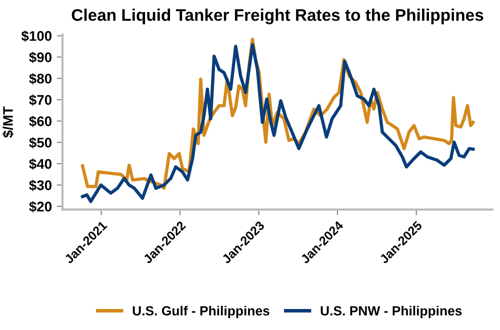  I want to click on y-tick-label: $90, so click(40, 58).